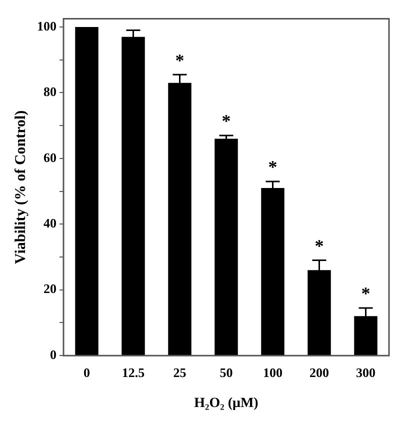 This screenshot has width=409, height=424. Describe the element at coordinates (319, 372) in the screenshot. I see `x-tick-label: 200` at that location.